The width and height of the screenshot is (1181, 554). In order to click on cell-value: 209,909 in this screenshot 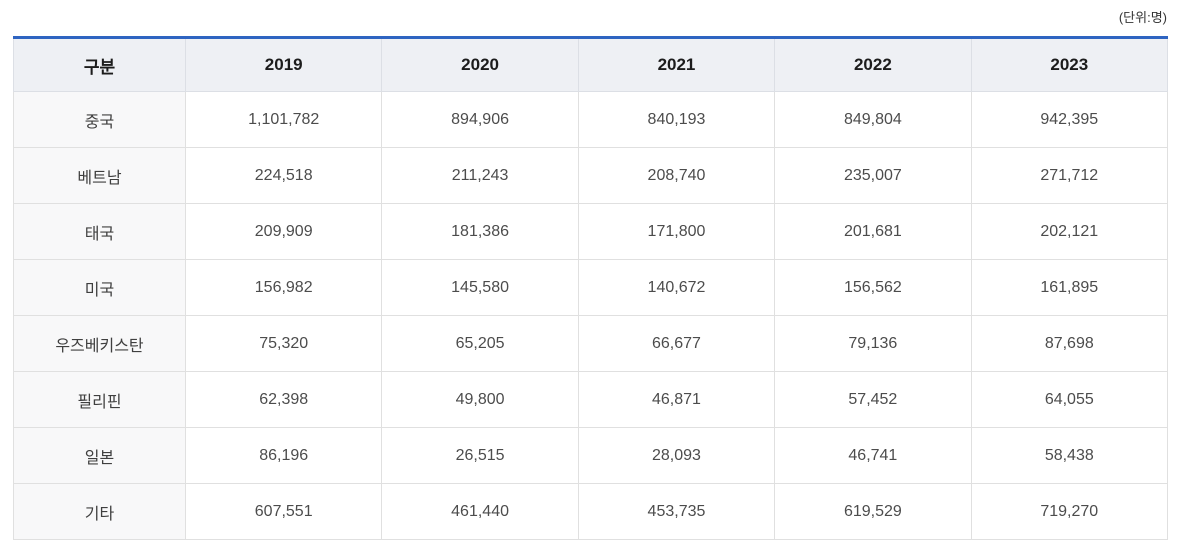, I will do `click(283, 231)`.